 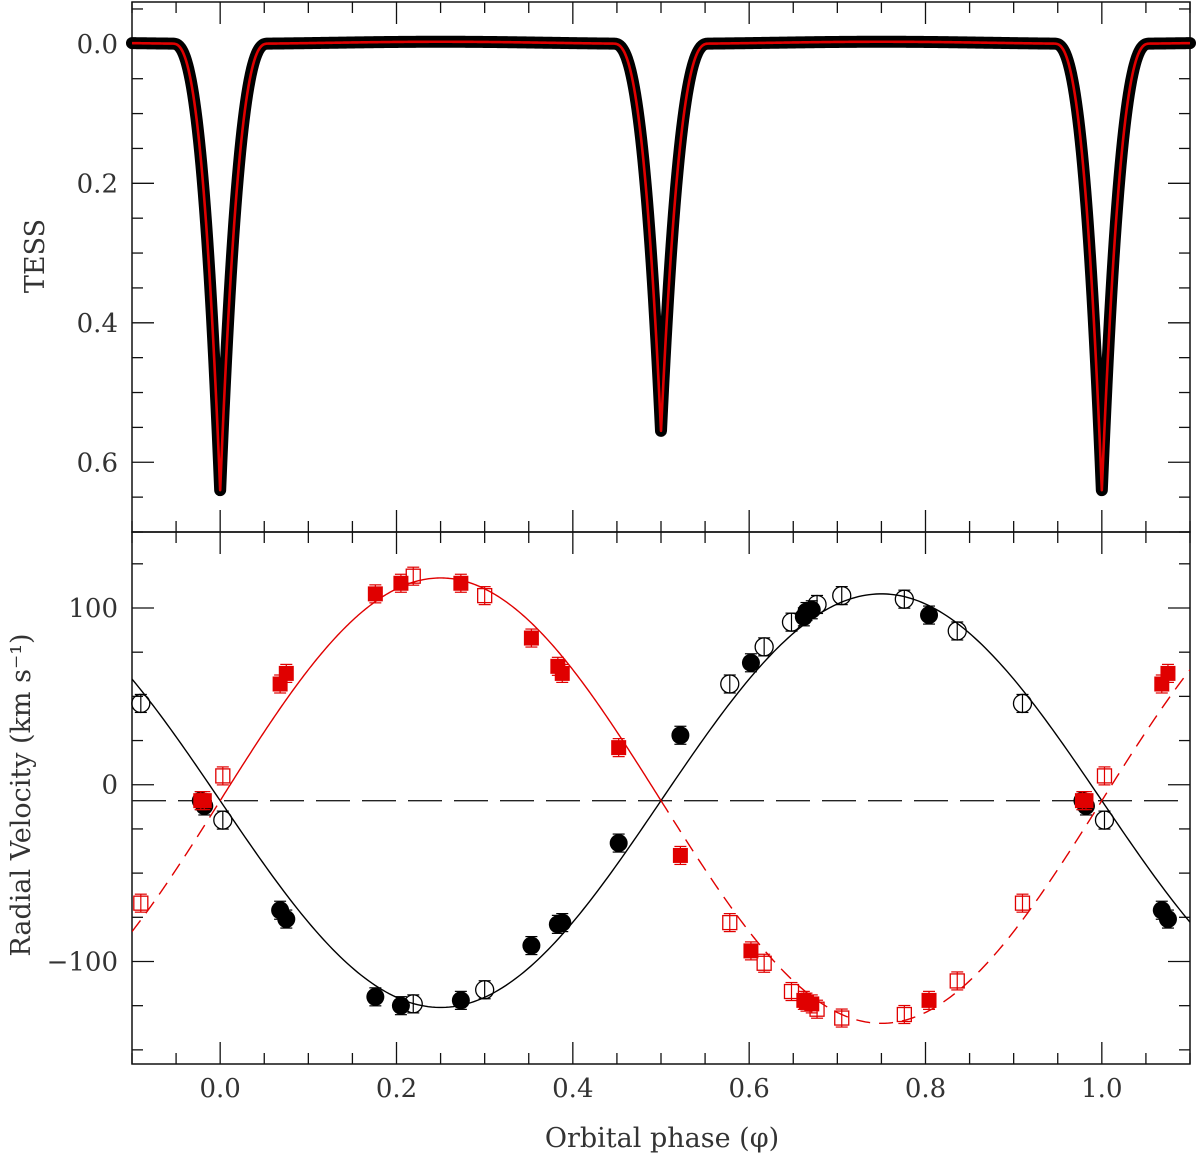 What do you see at coordinates (572, 1089) in the screenshot?
I see `x-tick-label: 0.4` at bounding box center [572, 1089].